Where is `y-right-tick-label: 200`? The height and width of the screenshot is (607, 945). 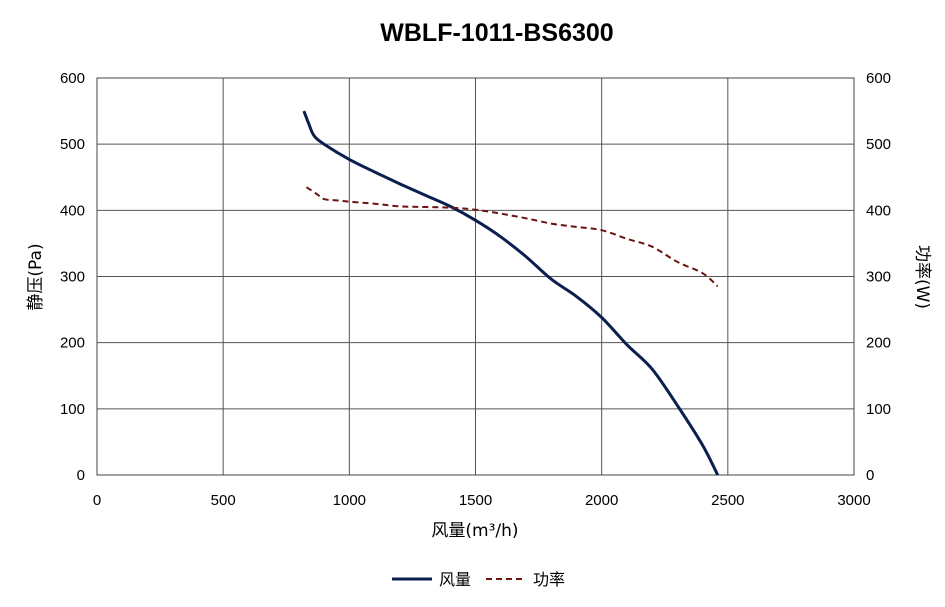 y-right-tick-label: 200 is located at coordinates (878, 343).